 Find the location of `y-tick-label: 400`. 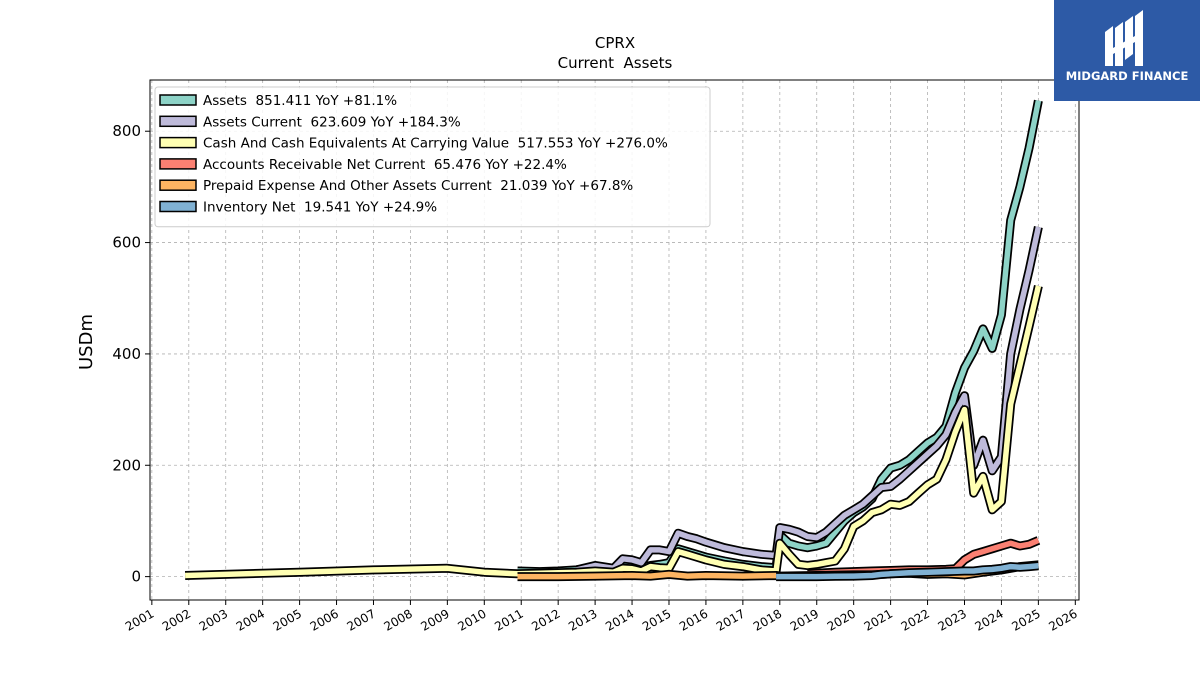

y-tick-label: 400 is located at coordinates (126, 354).